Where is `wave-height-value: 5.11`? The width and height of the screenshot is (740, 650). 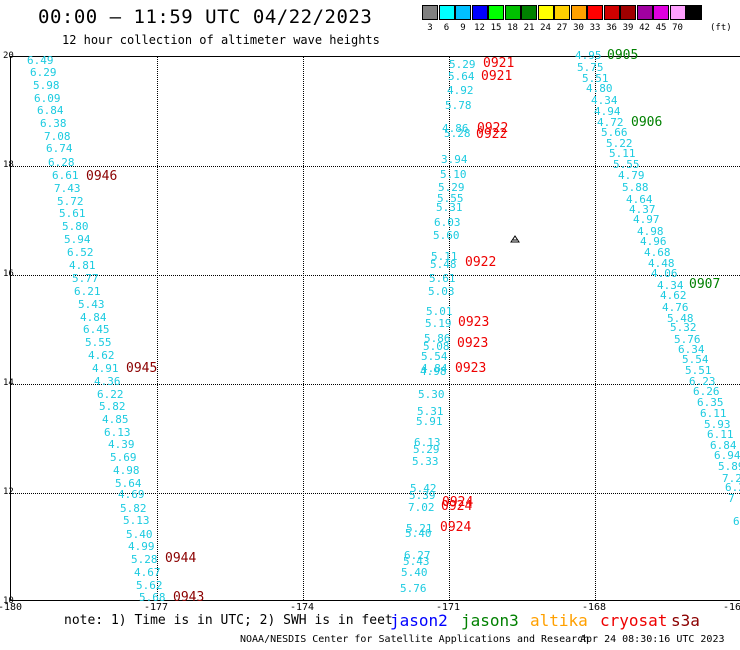 wave-height-value: 5.11 is located at coordinates (444, 256).